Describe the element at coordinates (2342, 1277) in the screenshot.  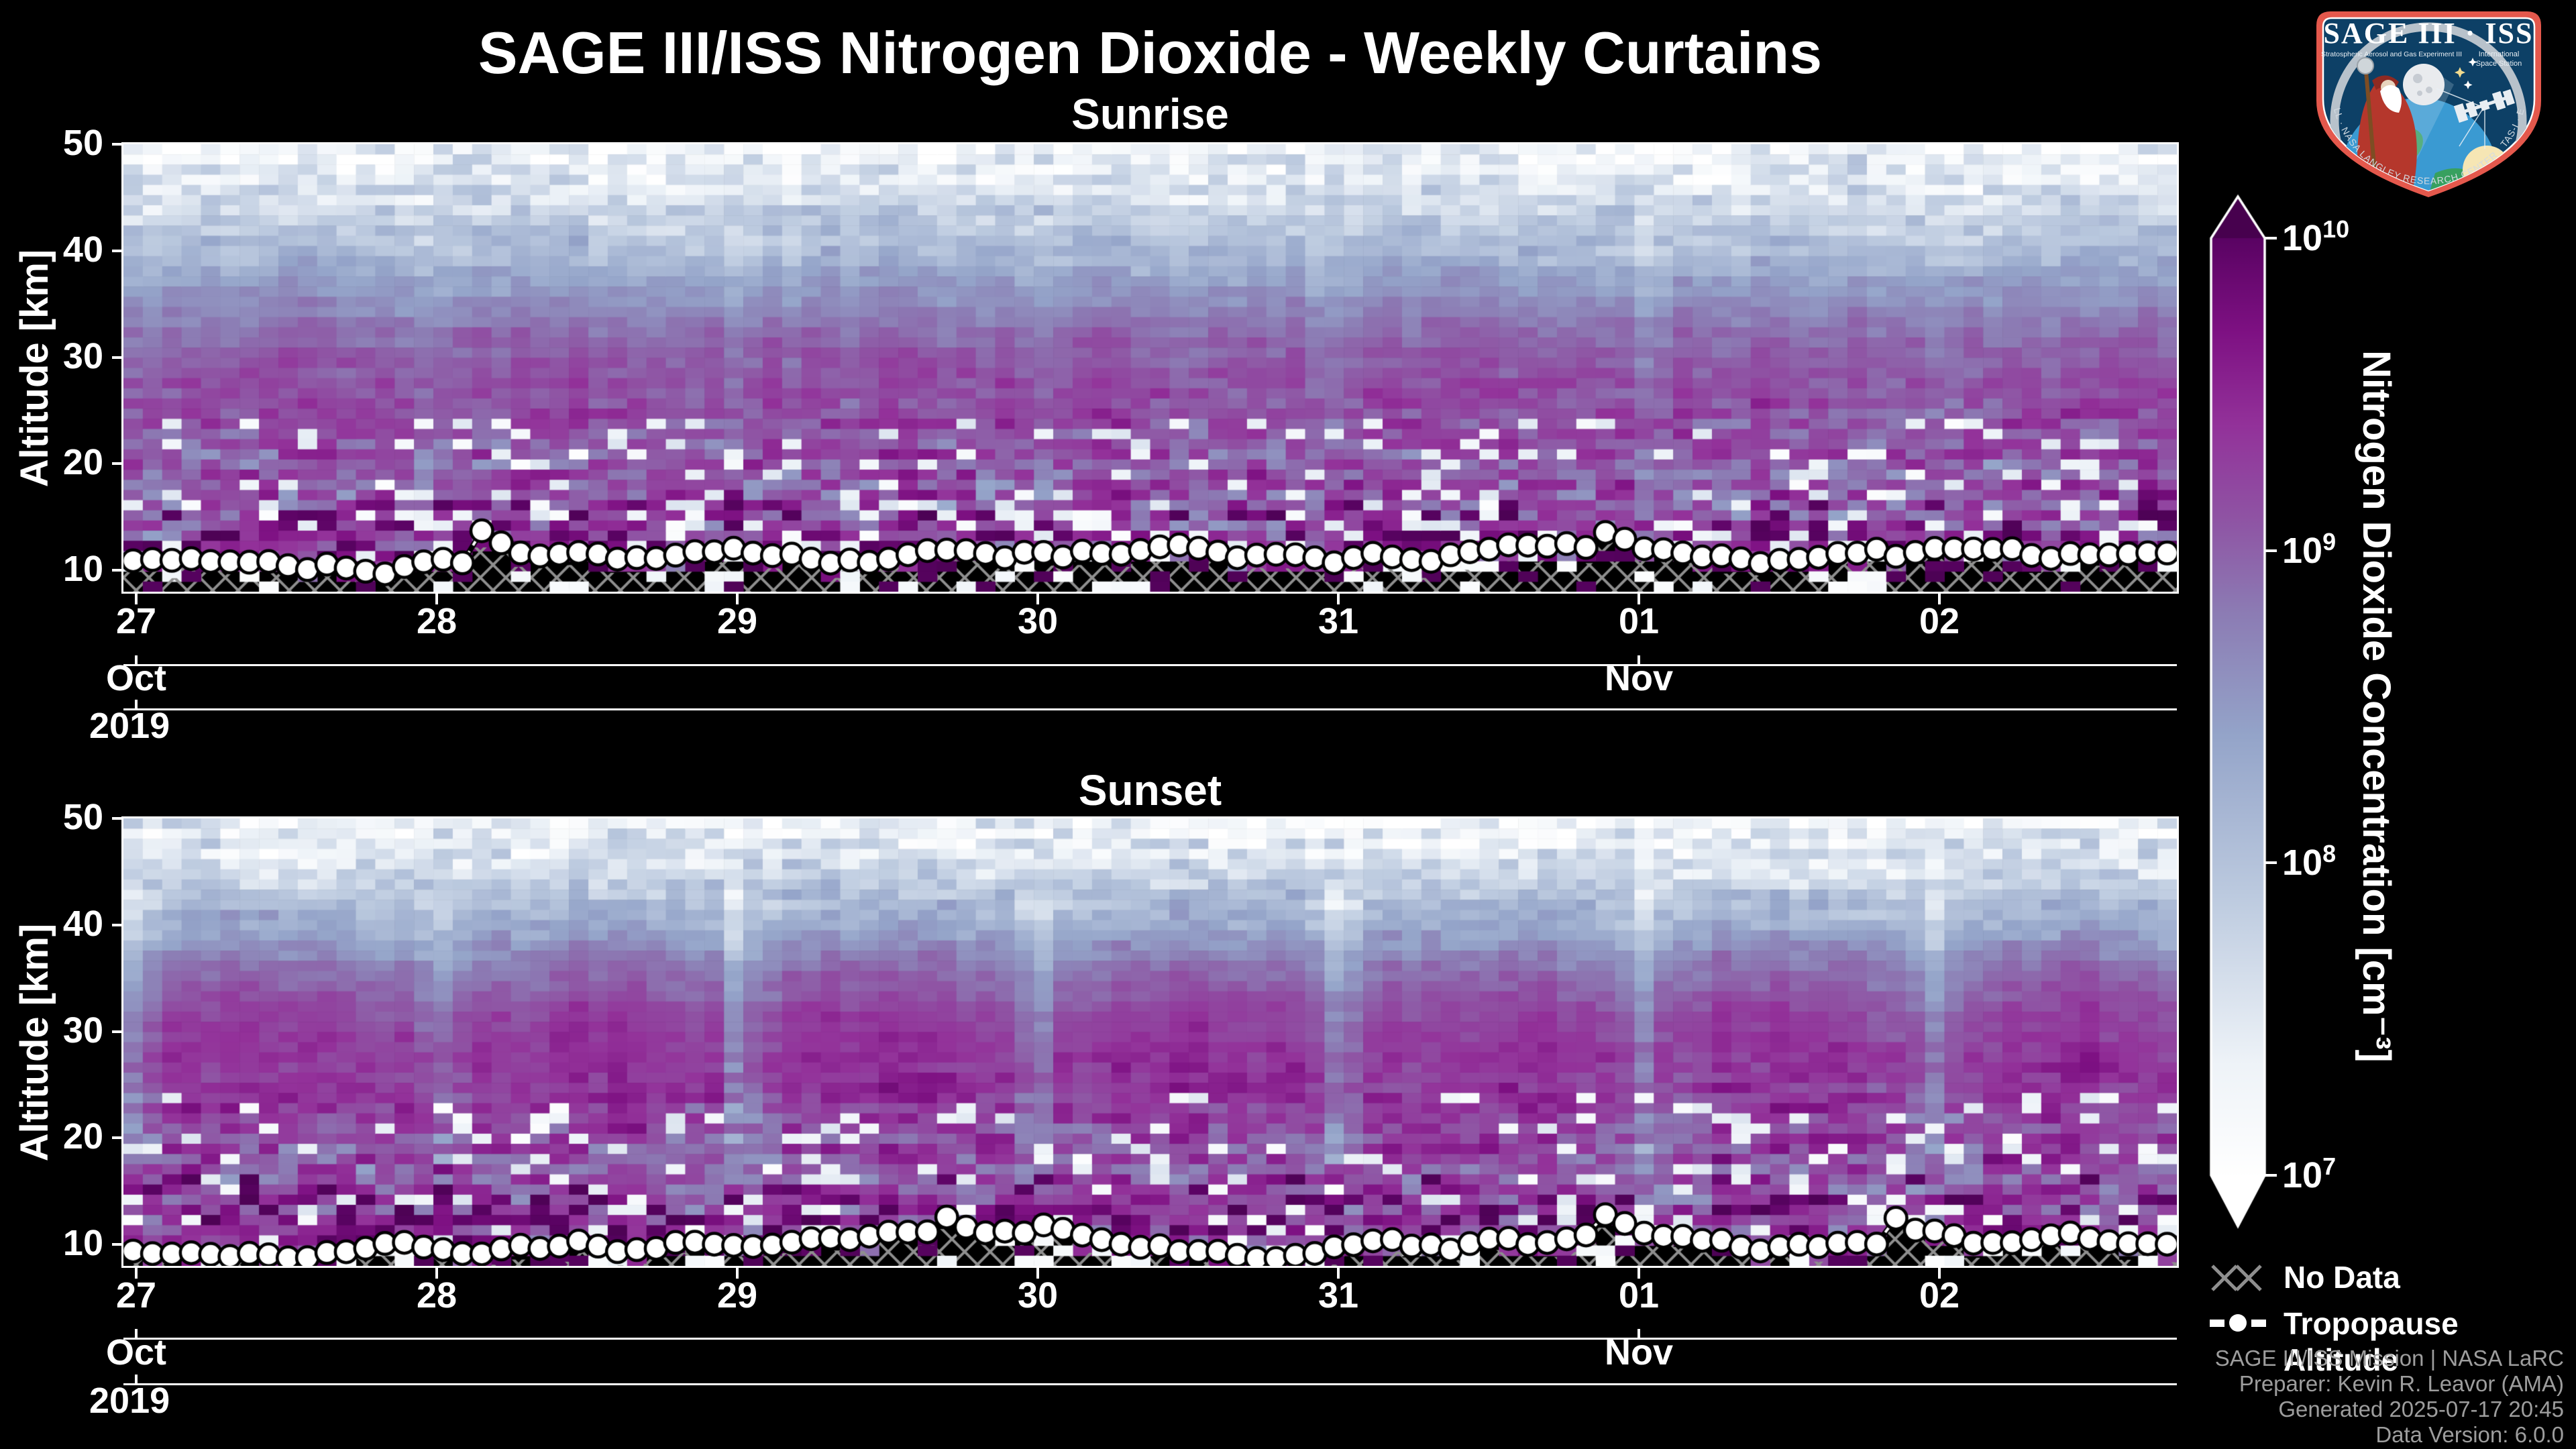
I see `legend-no-data-label: No Data` at that location.